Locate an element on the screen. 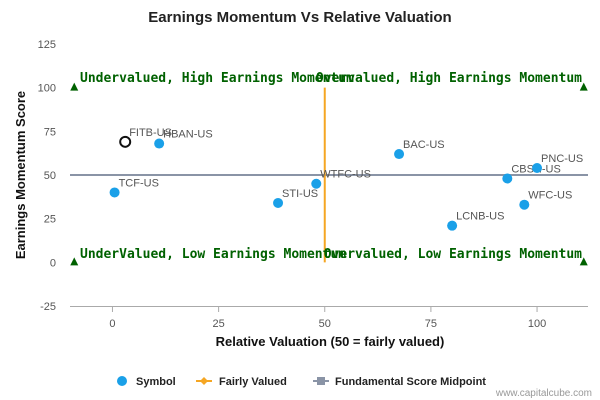 The image size is (600, 400). data-point-label: LCNB-US is located at coordinates (480, 217).